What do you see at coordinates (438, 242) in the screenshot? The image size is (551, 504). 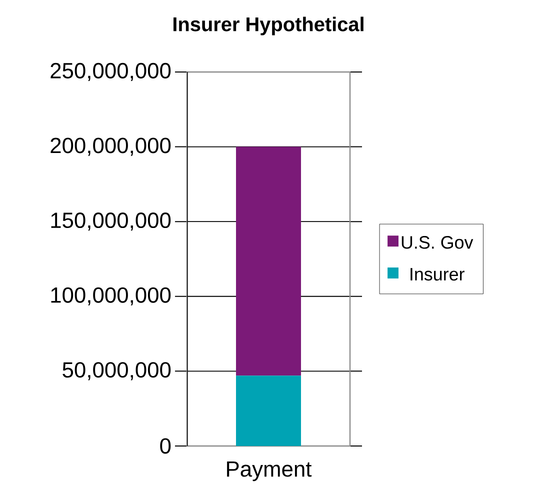 I see `legend-label: U.S. Gov` at bounding box center [438, 242].